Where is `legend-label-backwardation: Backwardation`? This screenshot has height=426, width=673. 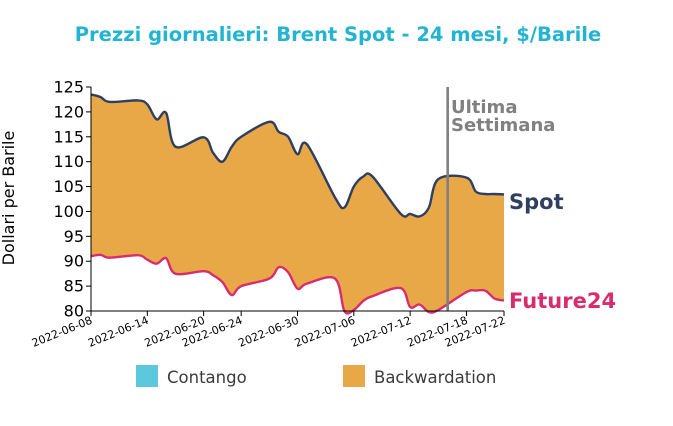
legend-label-backwardation: Backwardation is located at coordinates (435, 377).